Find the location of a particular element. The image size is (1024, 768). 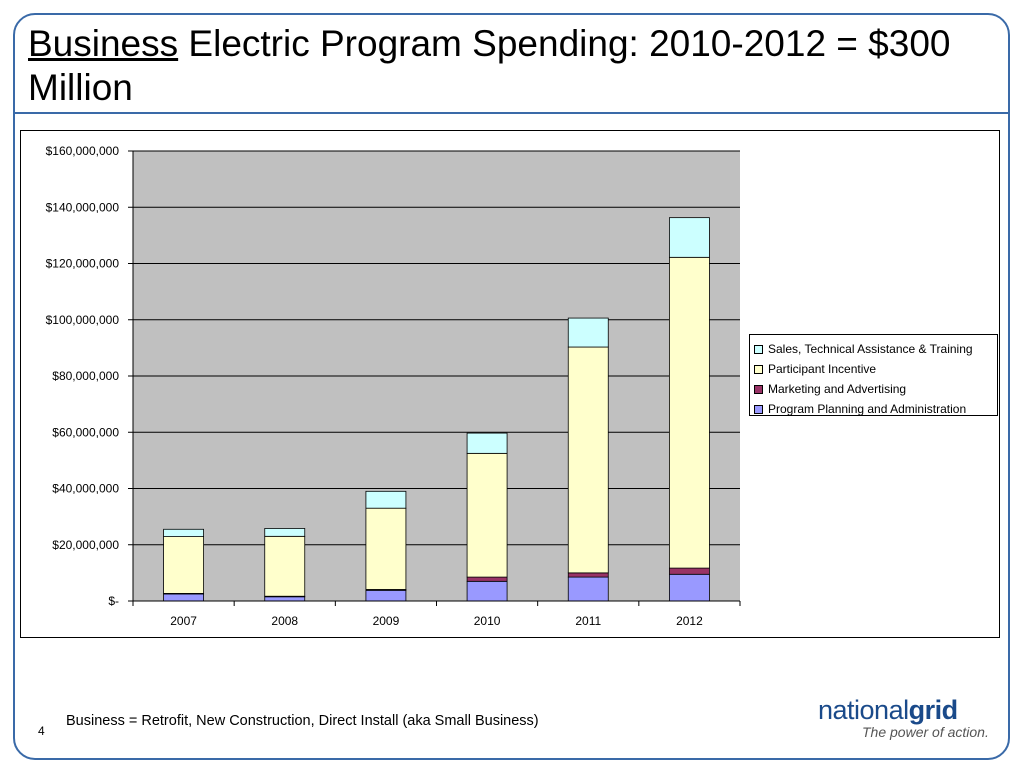

y-tick-label: $160,000,000 is located at coordinates (83, 151).